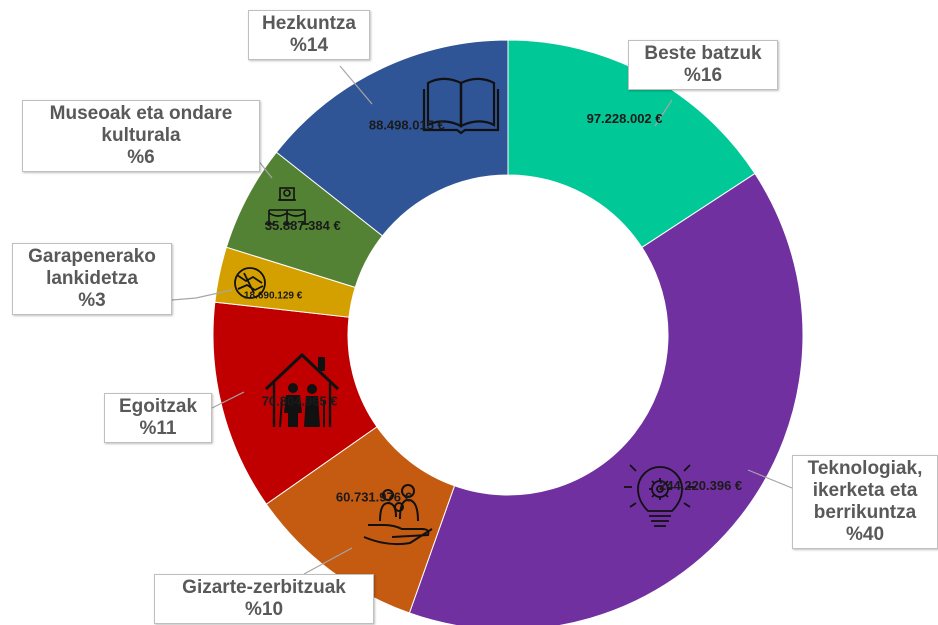 The height and width of the screenshot is (625, 938). I want to click on callout-museoak: Museoak eta ondare kulturala %6, so click(141, 136).